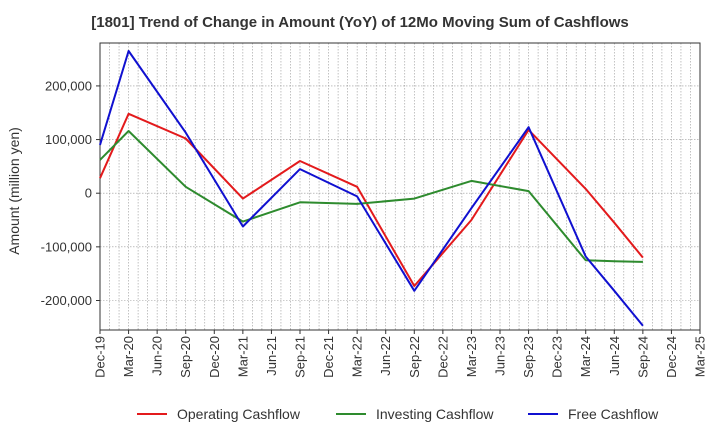 The width and height of the screenshot is (720, 440). What do you see at coordinates (528, 357) in the screenshot?
I see `x-tick-label: Sep-23` at bounding box center [528, 357].